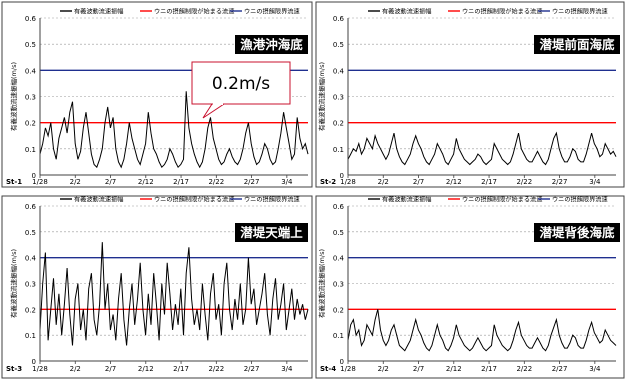  What do you see at coordinates (328, 182) in the screenshot?
I see `station-label: St-2` at bounding box center [328, 182].